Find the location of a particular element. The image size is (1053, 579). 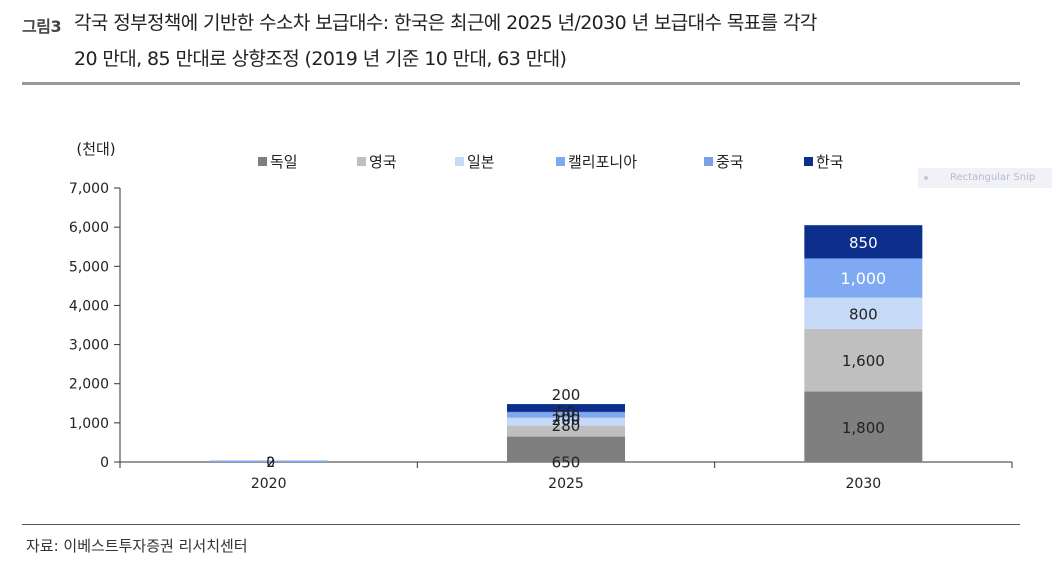

data-label: 50 is located at coordinates (565, 412).